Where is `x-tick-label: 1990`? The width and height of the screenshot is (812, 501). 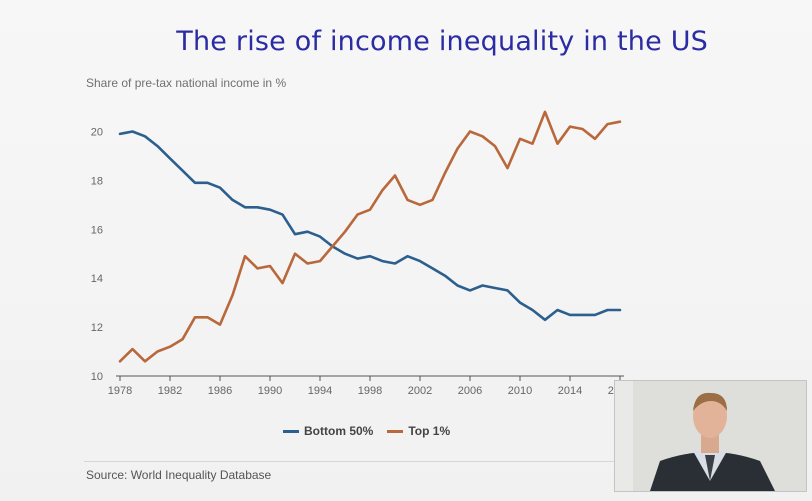 x-tick-label: 1990 is located at coordinates (270, 391).